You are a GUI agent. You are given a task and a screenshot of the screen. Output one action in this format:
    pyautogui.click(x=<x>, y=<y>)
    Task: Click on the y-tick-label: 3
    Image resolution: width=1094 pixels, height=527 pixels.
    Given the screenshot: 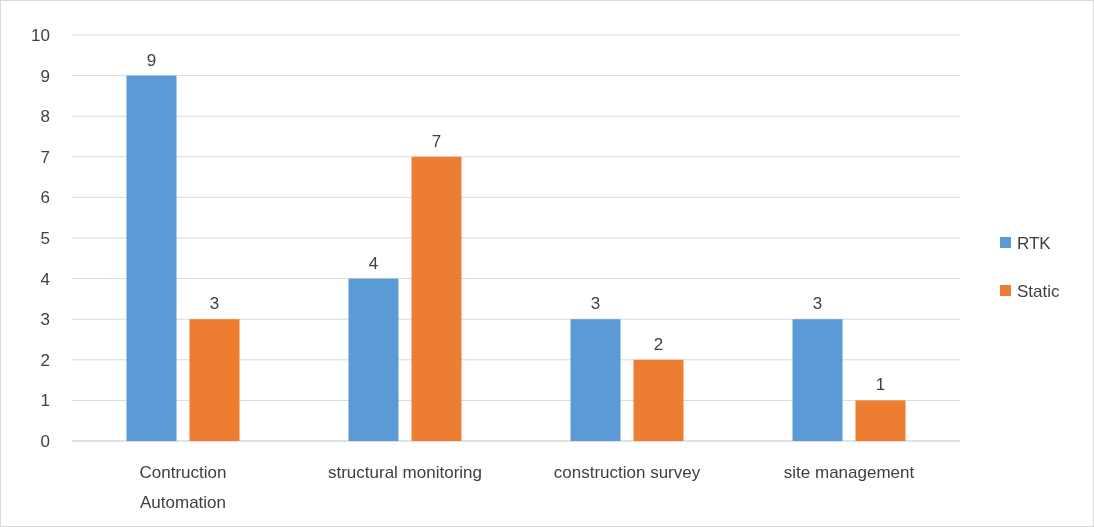 What is the action you would take?
    pyautogui.click(x=45, y=320)
    